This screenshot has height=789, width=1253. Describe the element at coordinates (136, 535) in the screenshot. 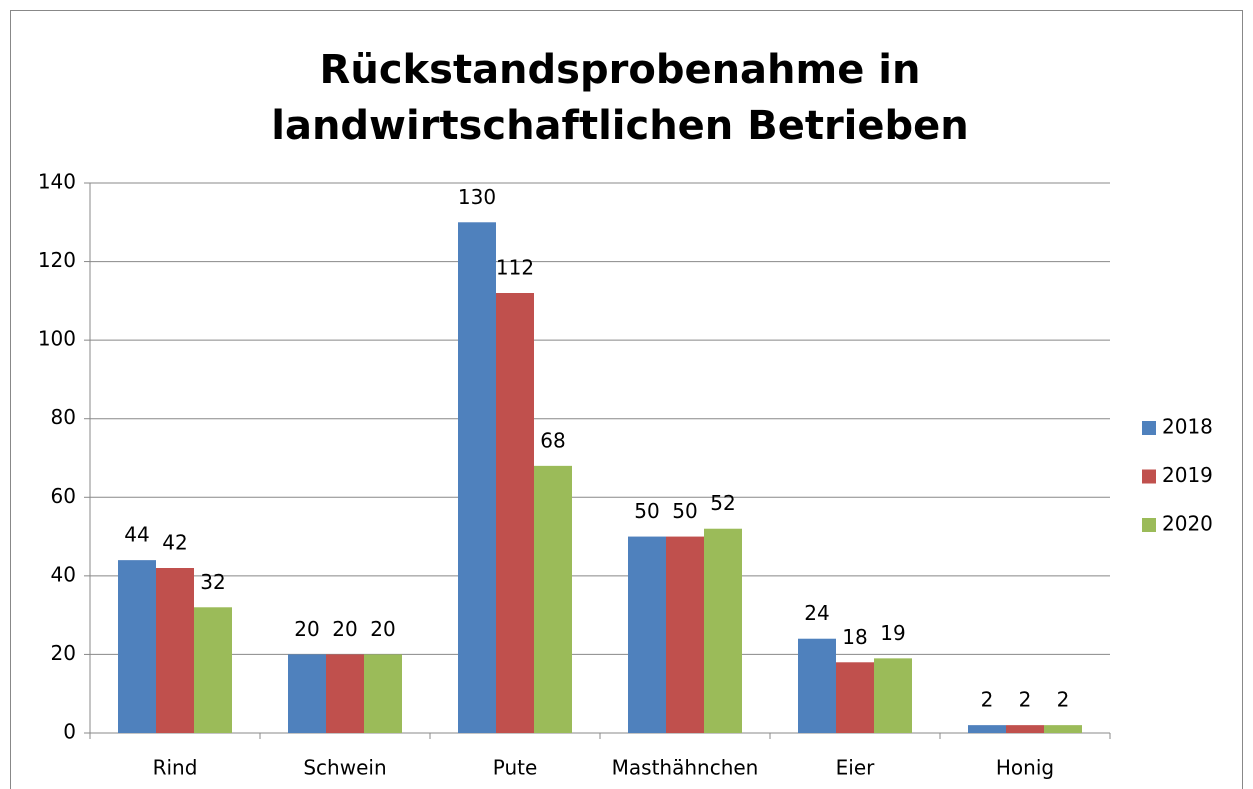

I see `value-label: 44` at that location.